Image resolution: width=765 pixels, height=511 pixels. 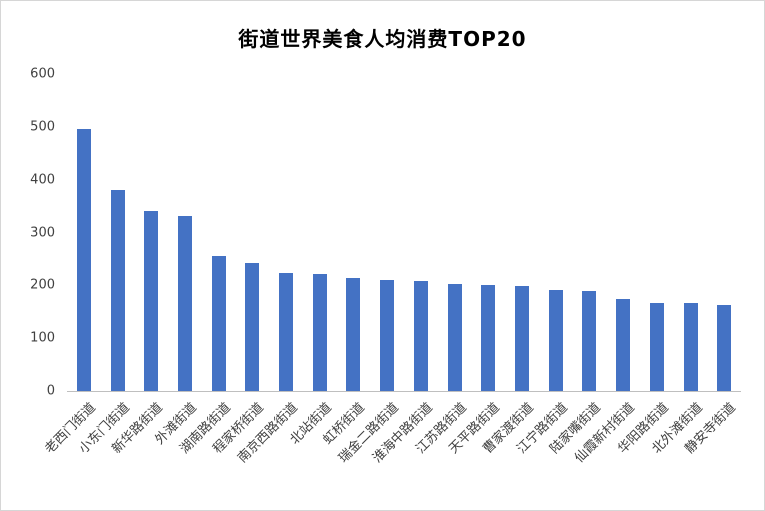 What do you see at coordinates (42, 127) in the screenshot?
I see `y-tick-label: 500` at bounding box center [42, 127].